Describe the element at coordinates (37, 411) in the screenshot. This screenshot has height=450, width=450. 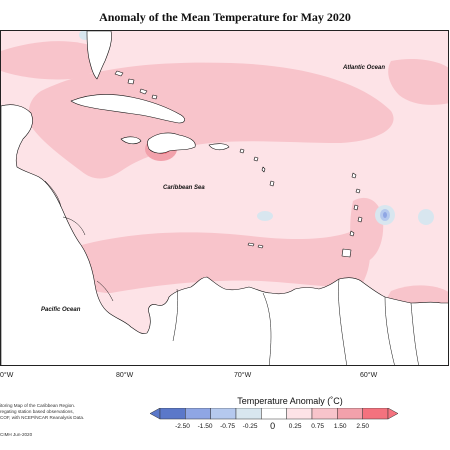
I see `credit-line: regating station based observations,` at that location.